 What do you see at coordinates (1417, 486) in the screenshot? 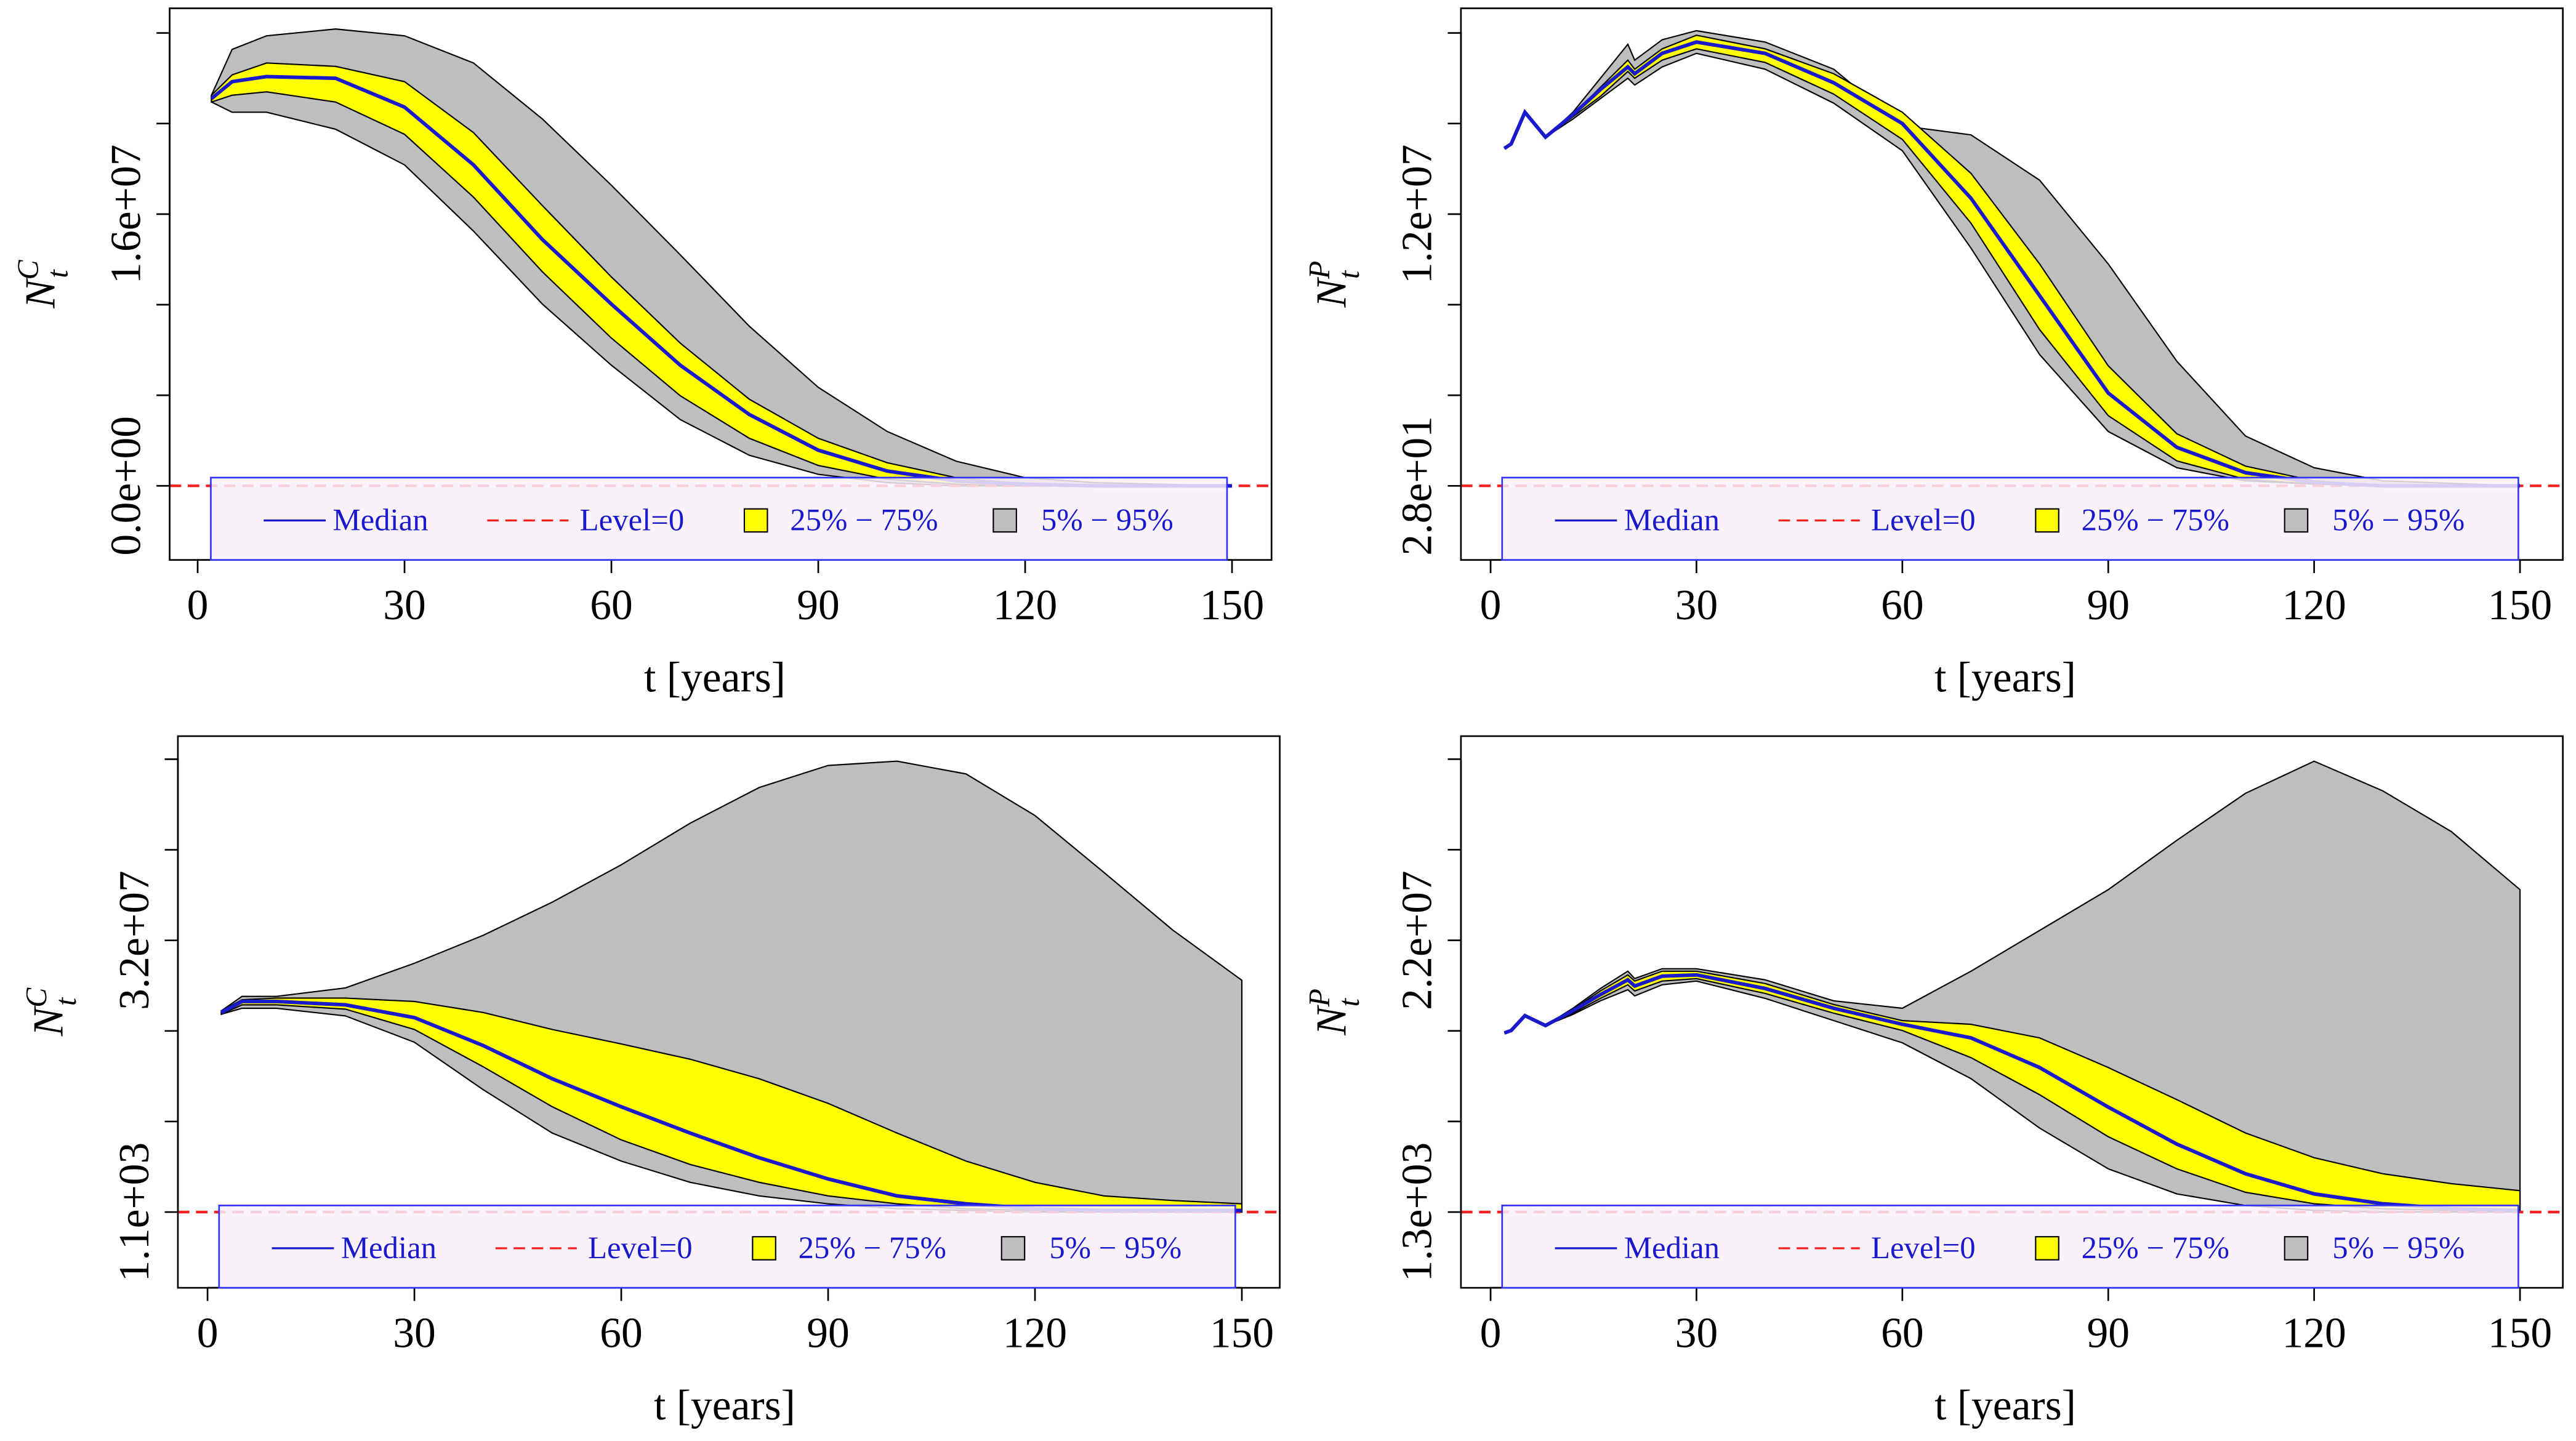
I see `y-tick-label: 2.8e+01` at bounding box center [1417, 486].